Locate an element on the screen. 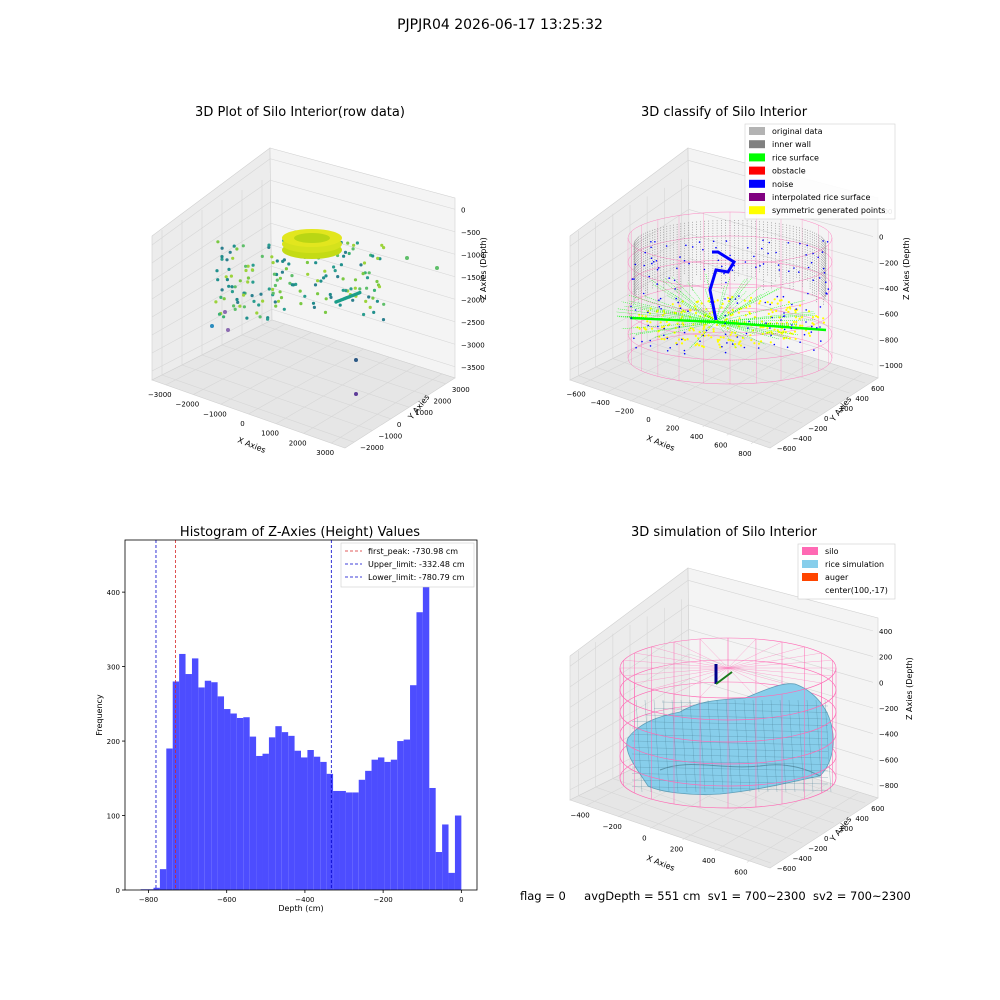 The width and height of the screenshot is (1000, 1000). legend-swatch is located at coordinates (757, 197).